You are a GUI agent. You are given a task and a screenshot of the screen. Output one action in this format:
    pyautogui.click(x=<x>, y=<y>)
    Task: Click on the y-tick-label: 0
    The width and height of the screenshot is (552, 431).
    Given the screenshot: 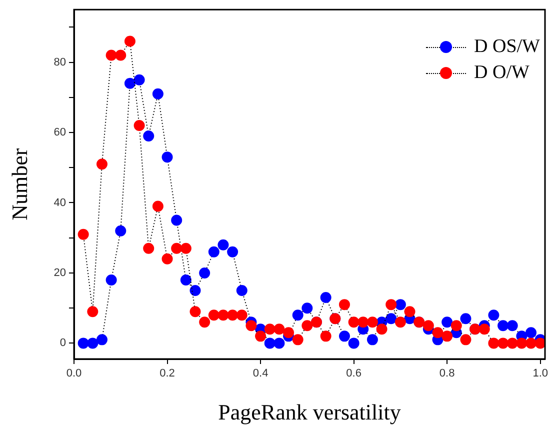 What is the action you would take?
    pyautogui.click(x=63, y=343)
    